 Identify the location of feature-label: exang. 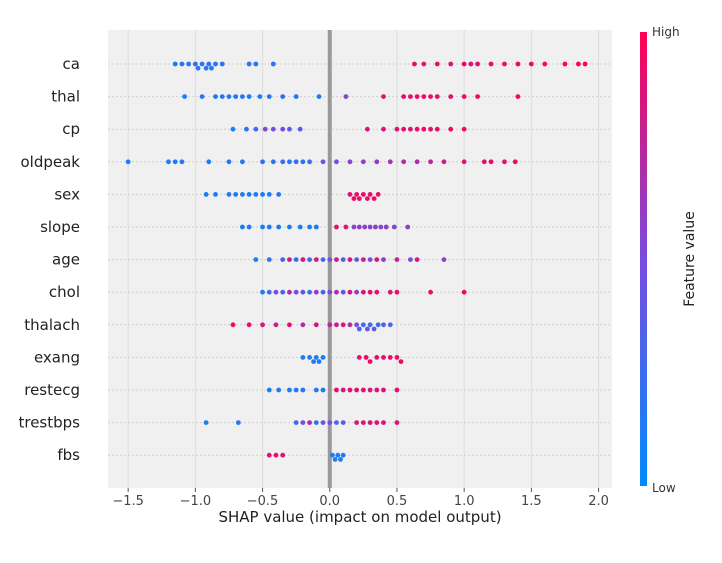
(57, 357).